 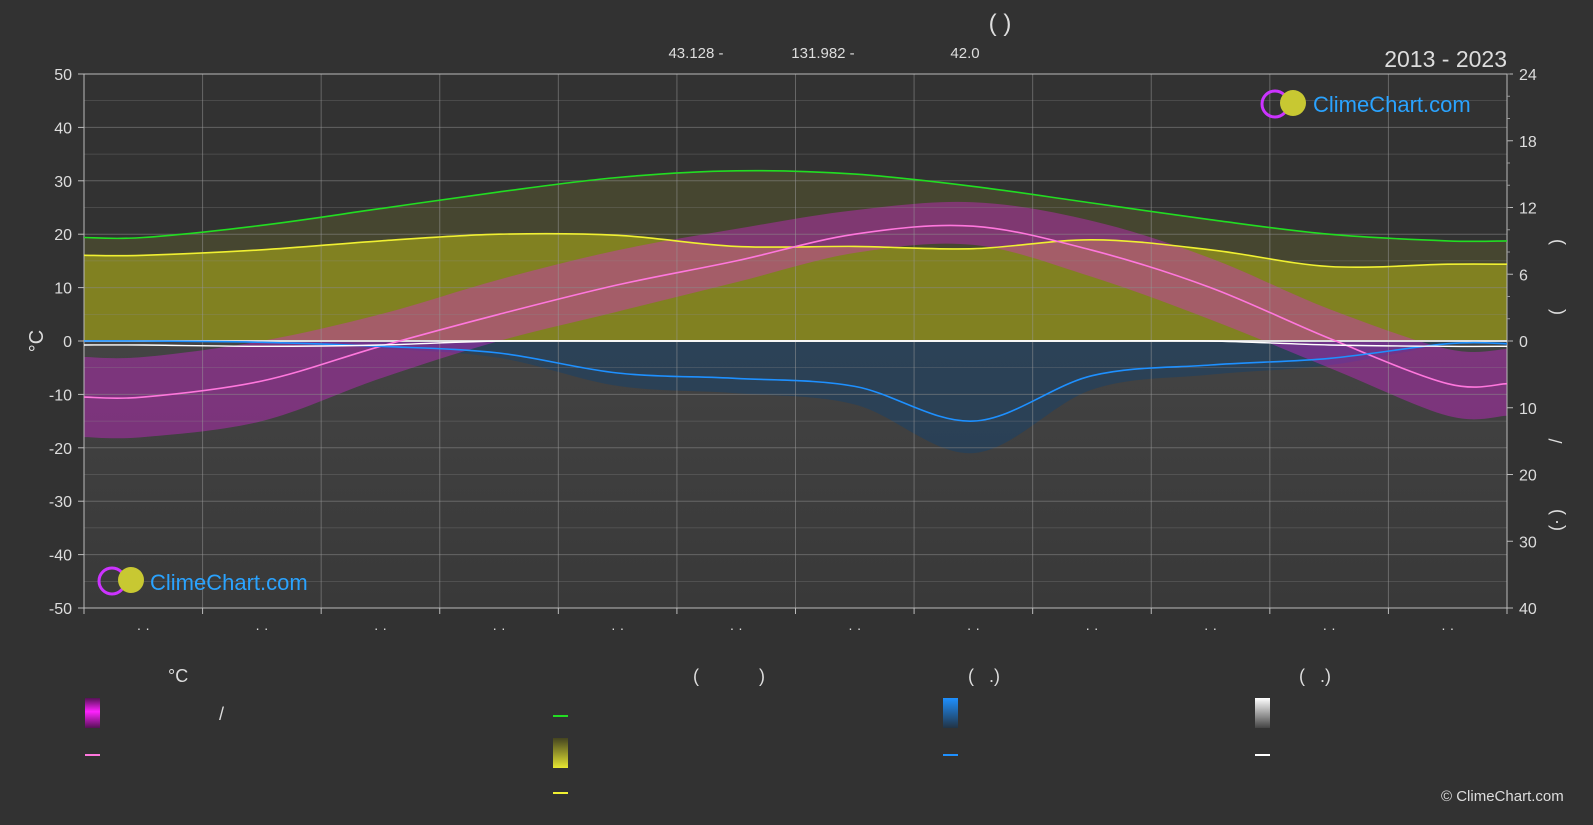 What do you see at coordinates (60, 502) in the screenshot?
I see `left-axis-tick-label: -30` at bounding box center [60, 502].